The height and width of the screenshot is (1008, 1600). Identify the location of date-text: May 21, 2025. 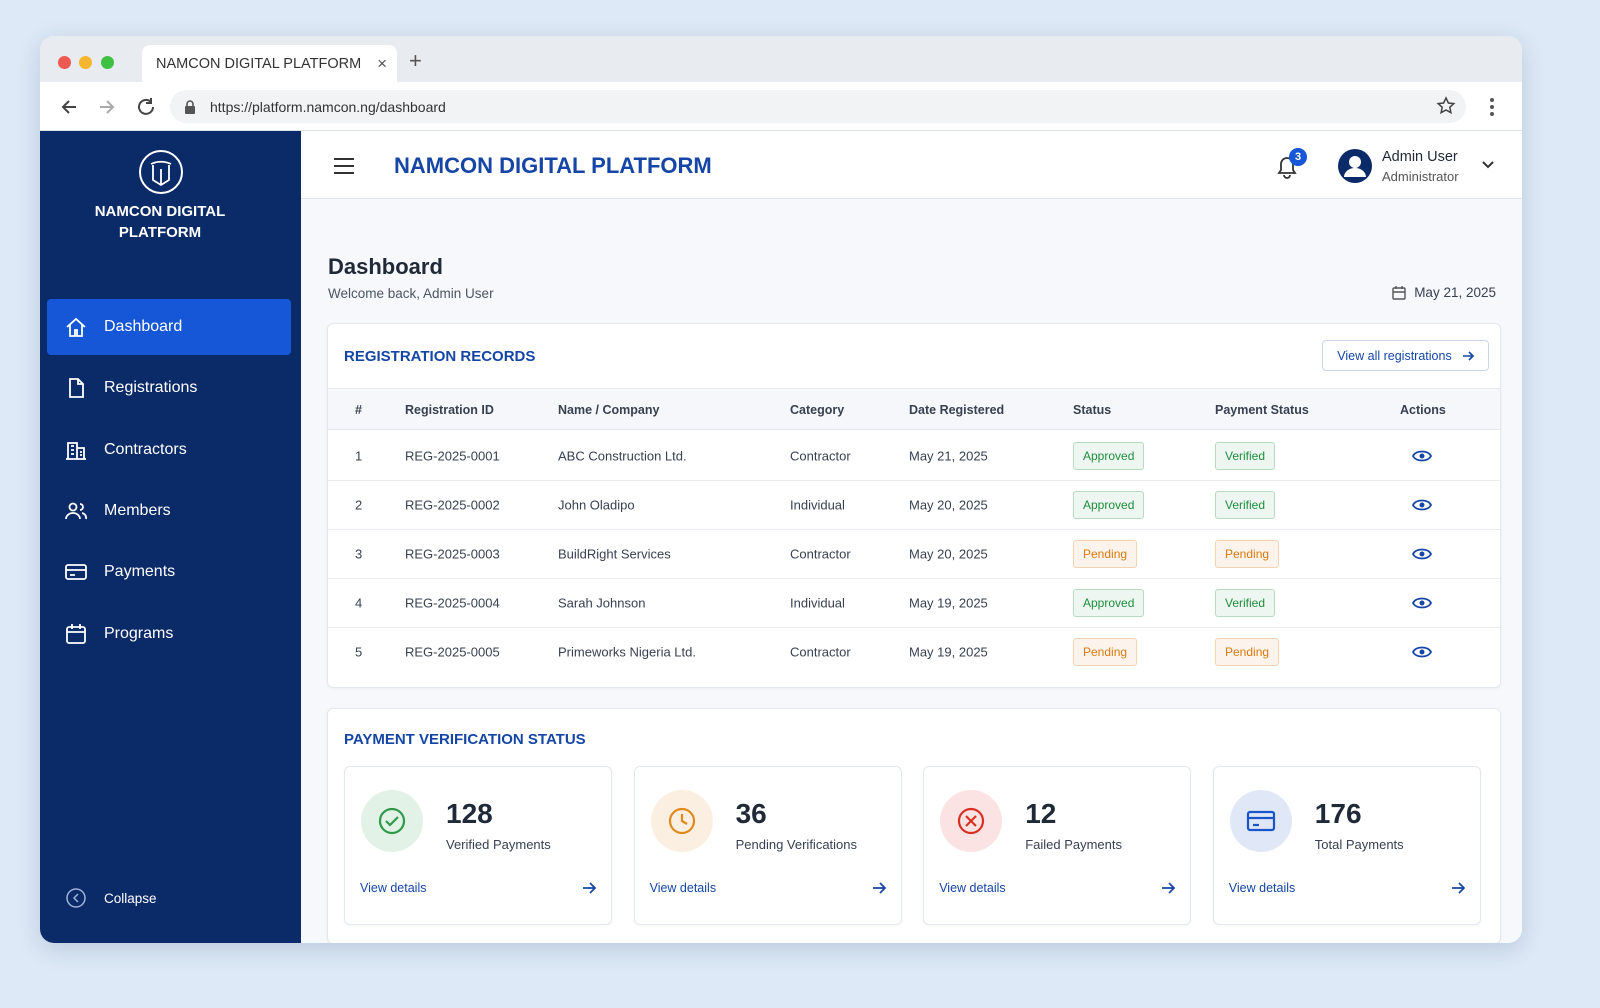
(1455, 292).